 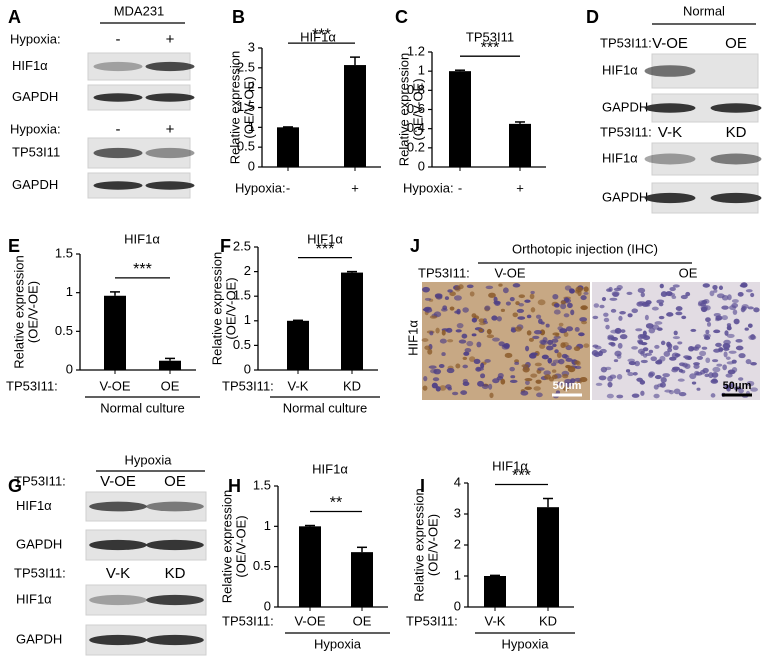 What do you see at coordinates (170, 385) in the screenshot?
I see `x-tick-label: OE` at bounding box center [170, 385].